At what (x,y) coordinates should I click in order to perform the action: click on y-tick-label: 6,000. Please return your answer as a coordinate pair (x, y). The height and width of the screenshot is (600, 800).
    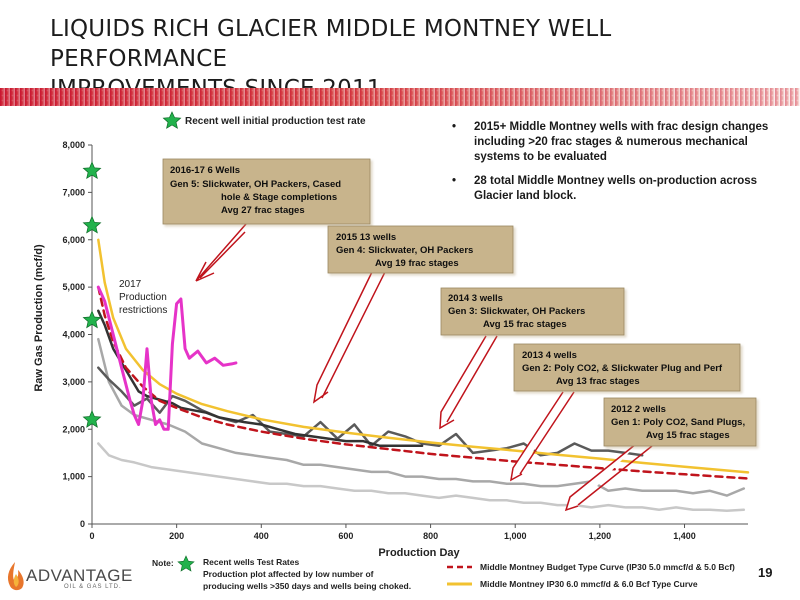
    Looking at the image, I should click on (73, 240).